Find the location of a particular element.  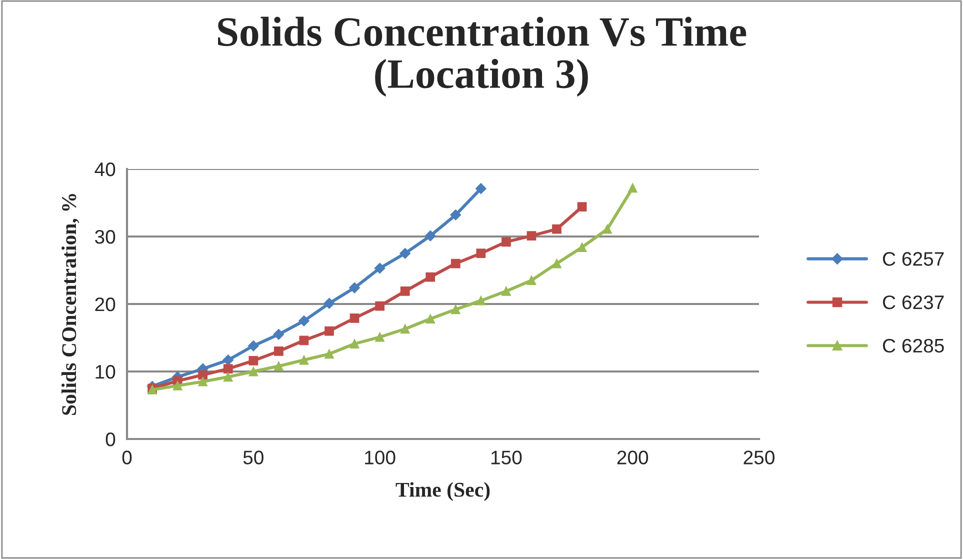

x-tick-label: 200 is located at coordinates (632, 457).